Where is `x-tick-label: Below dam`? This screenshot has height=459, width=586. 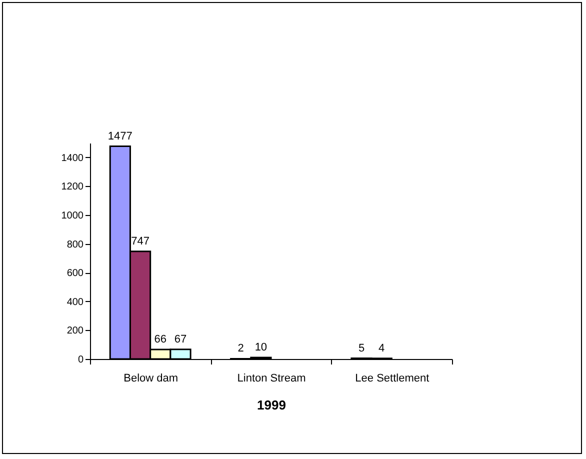
x-tick-label: Below dam is located at coordinates (151, 378).